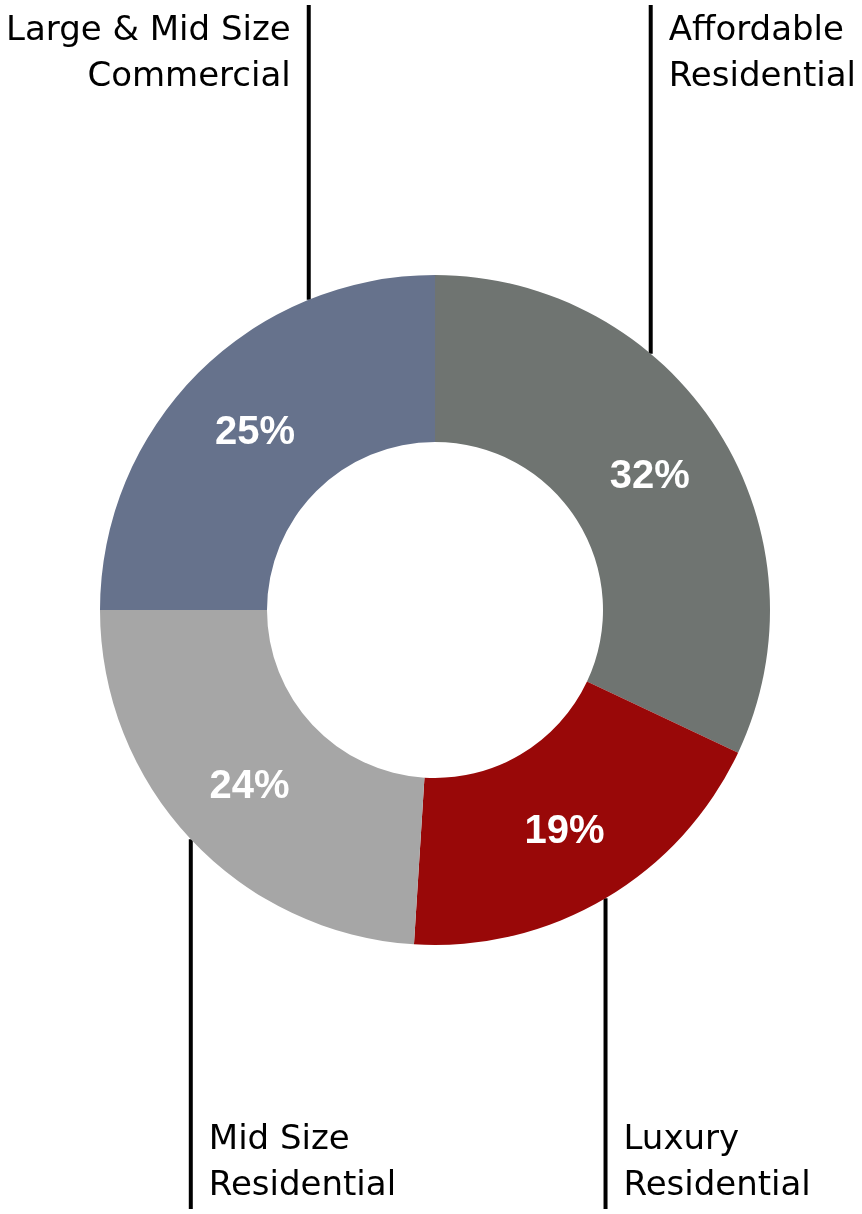  Describe the element at coordinates (302, 1160) in the screenshot. I see `slice-label: Mid Size Residential` at that location.